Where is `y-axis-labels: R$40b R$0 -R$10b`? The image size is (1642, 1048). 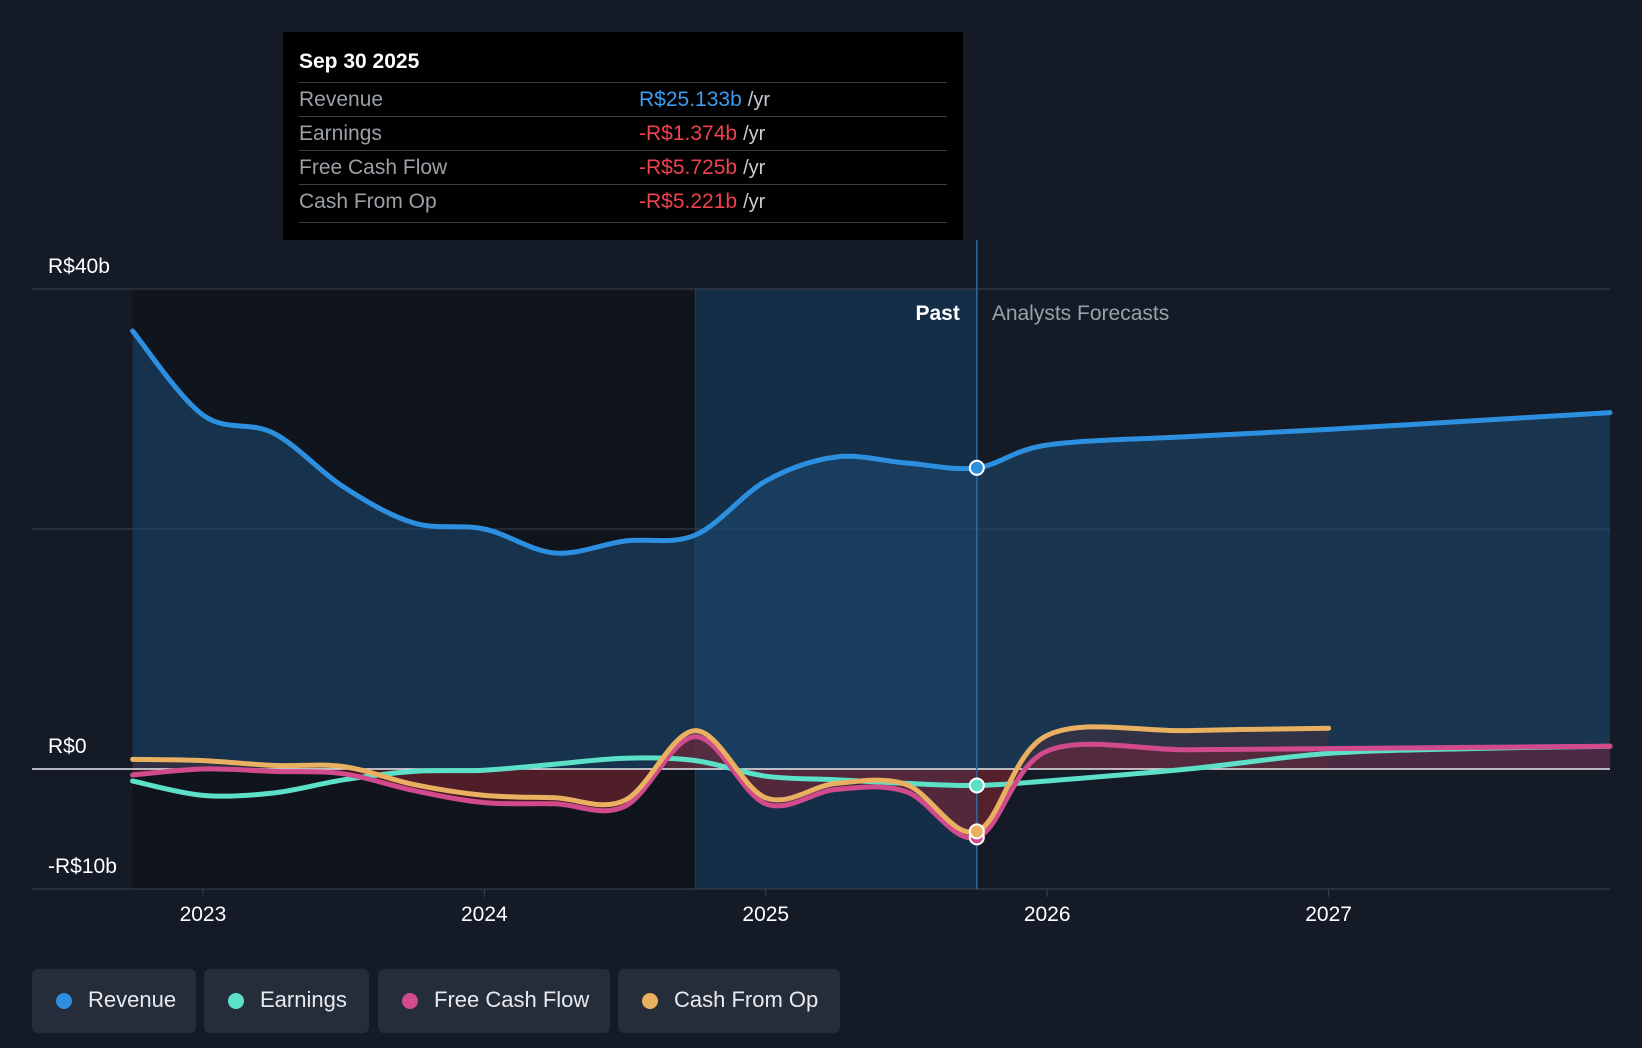 y-axis-labels: R$40b R$0 -R$10b is located at coordinates (82, 566).